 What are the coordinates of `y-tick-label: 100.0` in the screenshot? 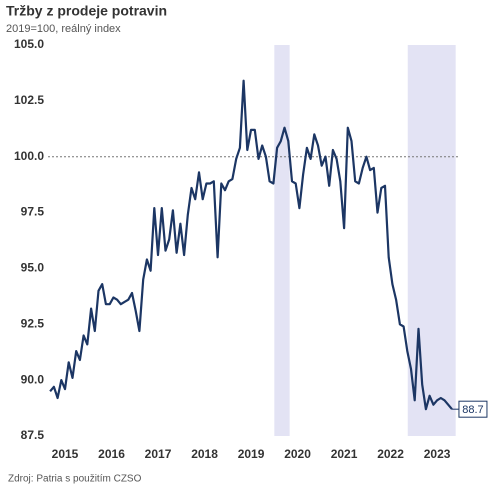 It's located at (29, 156).